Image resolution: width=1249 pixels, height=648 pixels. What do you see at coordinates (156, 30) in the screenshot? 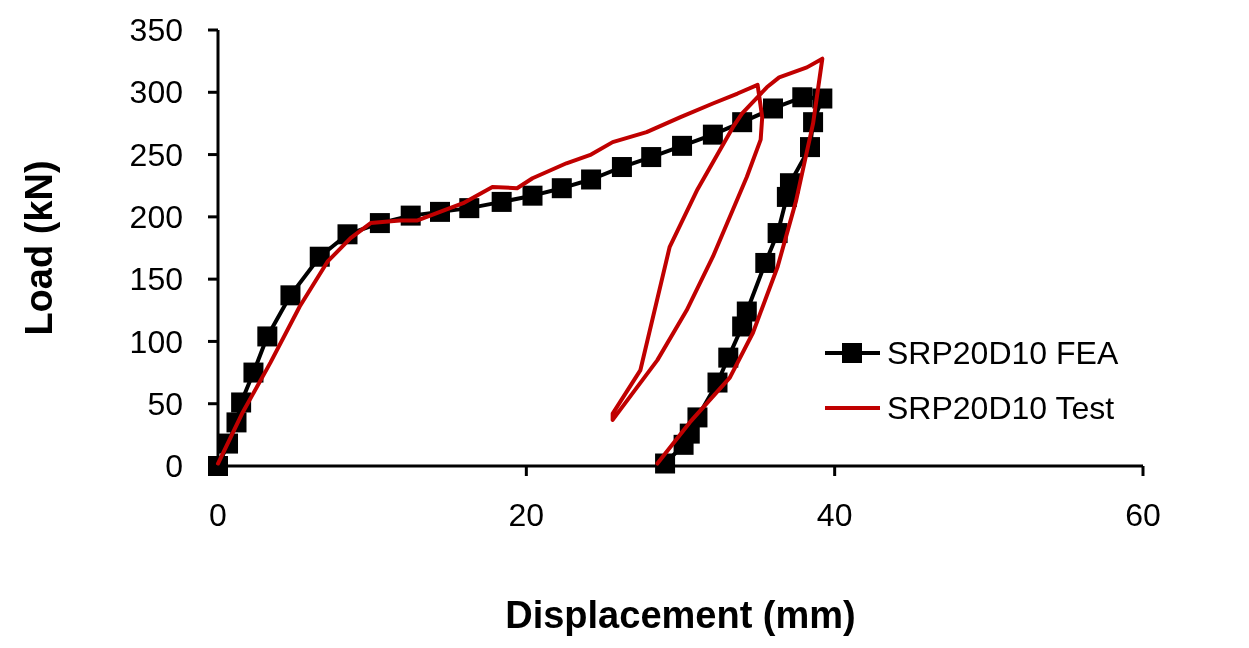
I see `y-tick-label: 350` at bounding box center [156, 30].